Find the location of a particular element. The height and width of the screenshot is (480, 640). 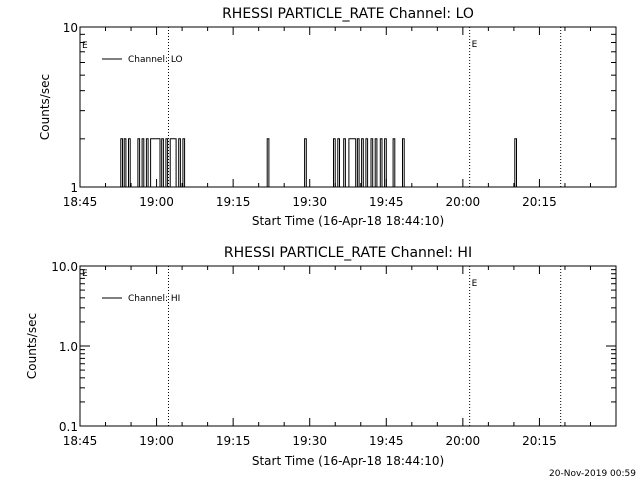

legend-entry-hi: Channel: HI is located at coordinates (154, 299).